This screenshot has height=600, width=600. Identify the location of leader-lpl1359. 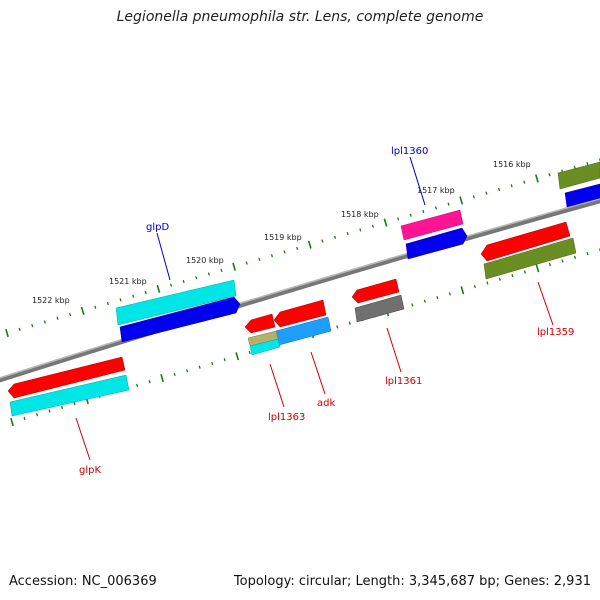
(545, 303).